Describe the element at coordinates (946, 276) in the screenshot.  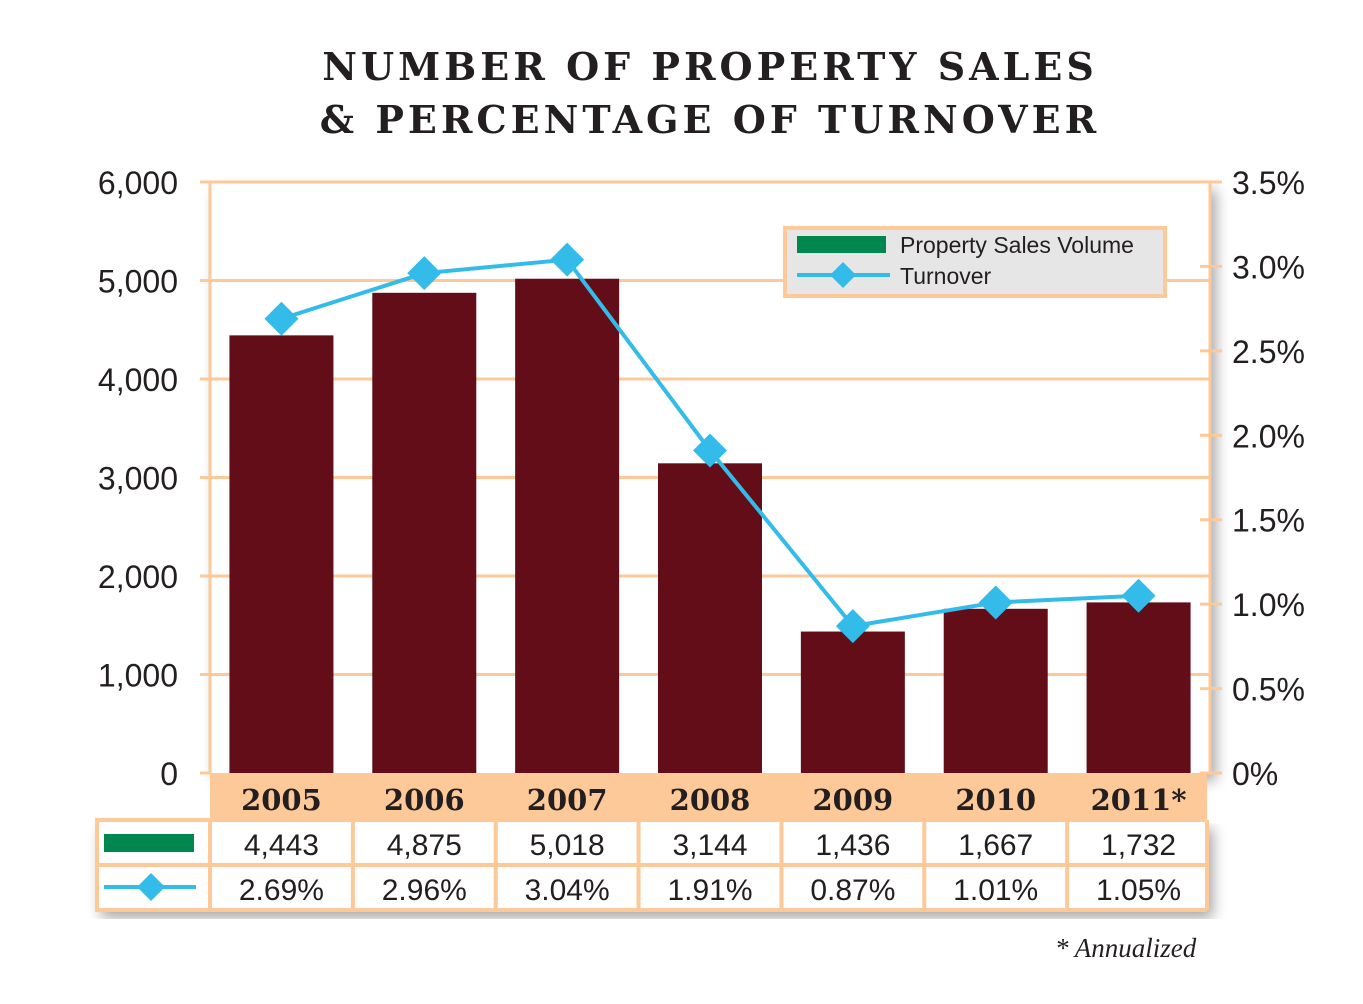
I see `legend-label-turnover: Turnover` at that location.